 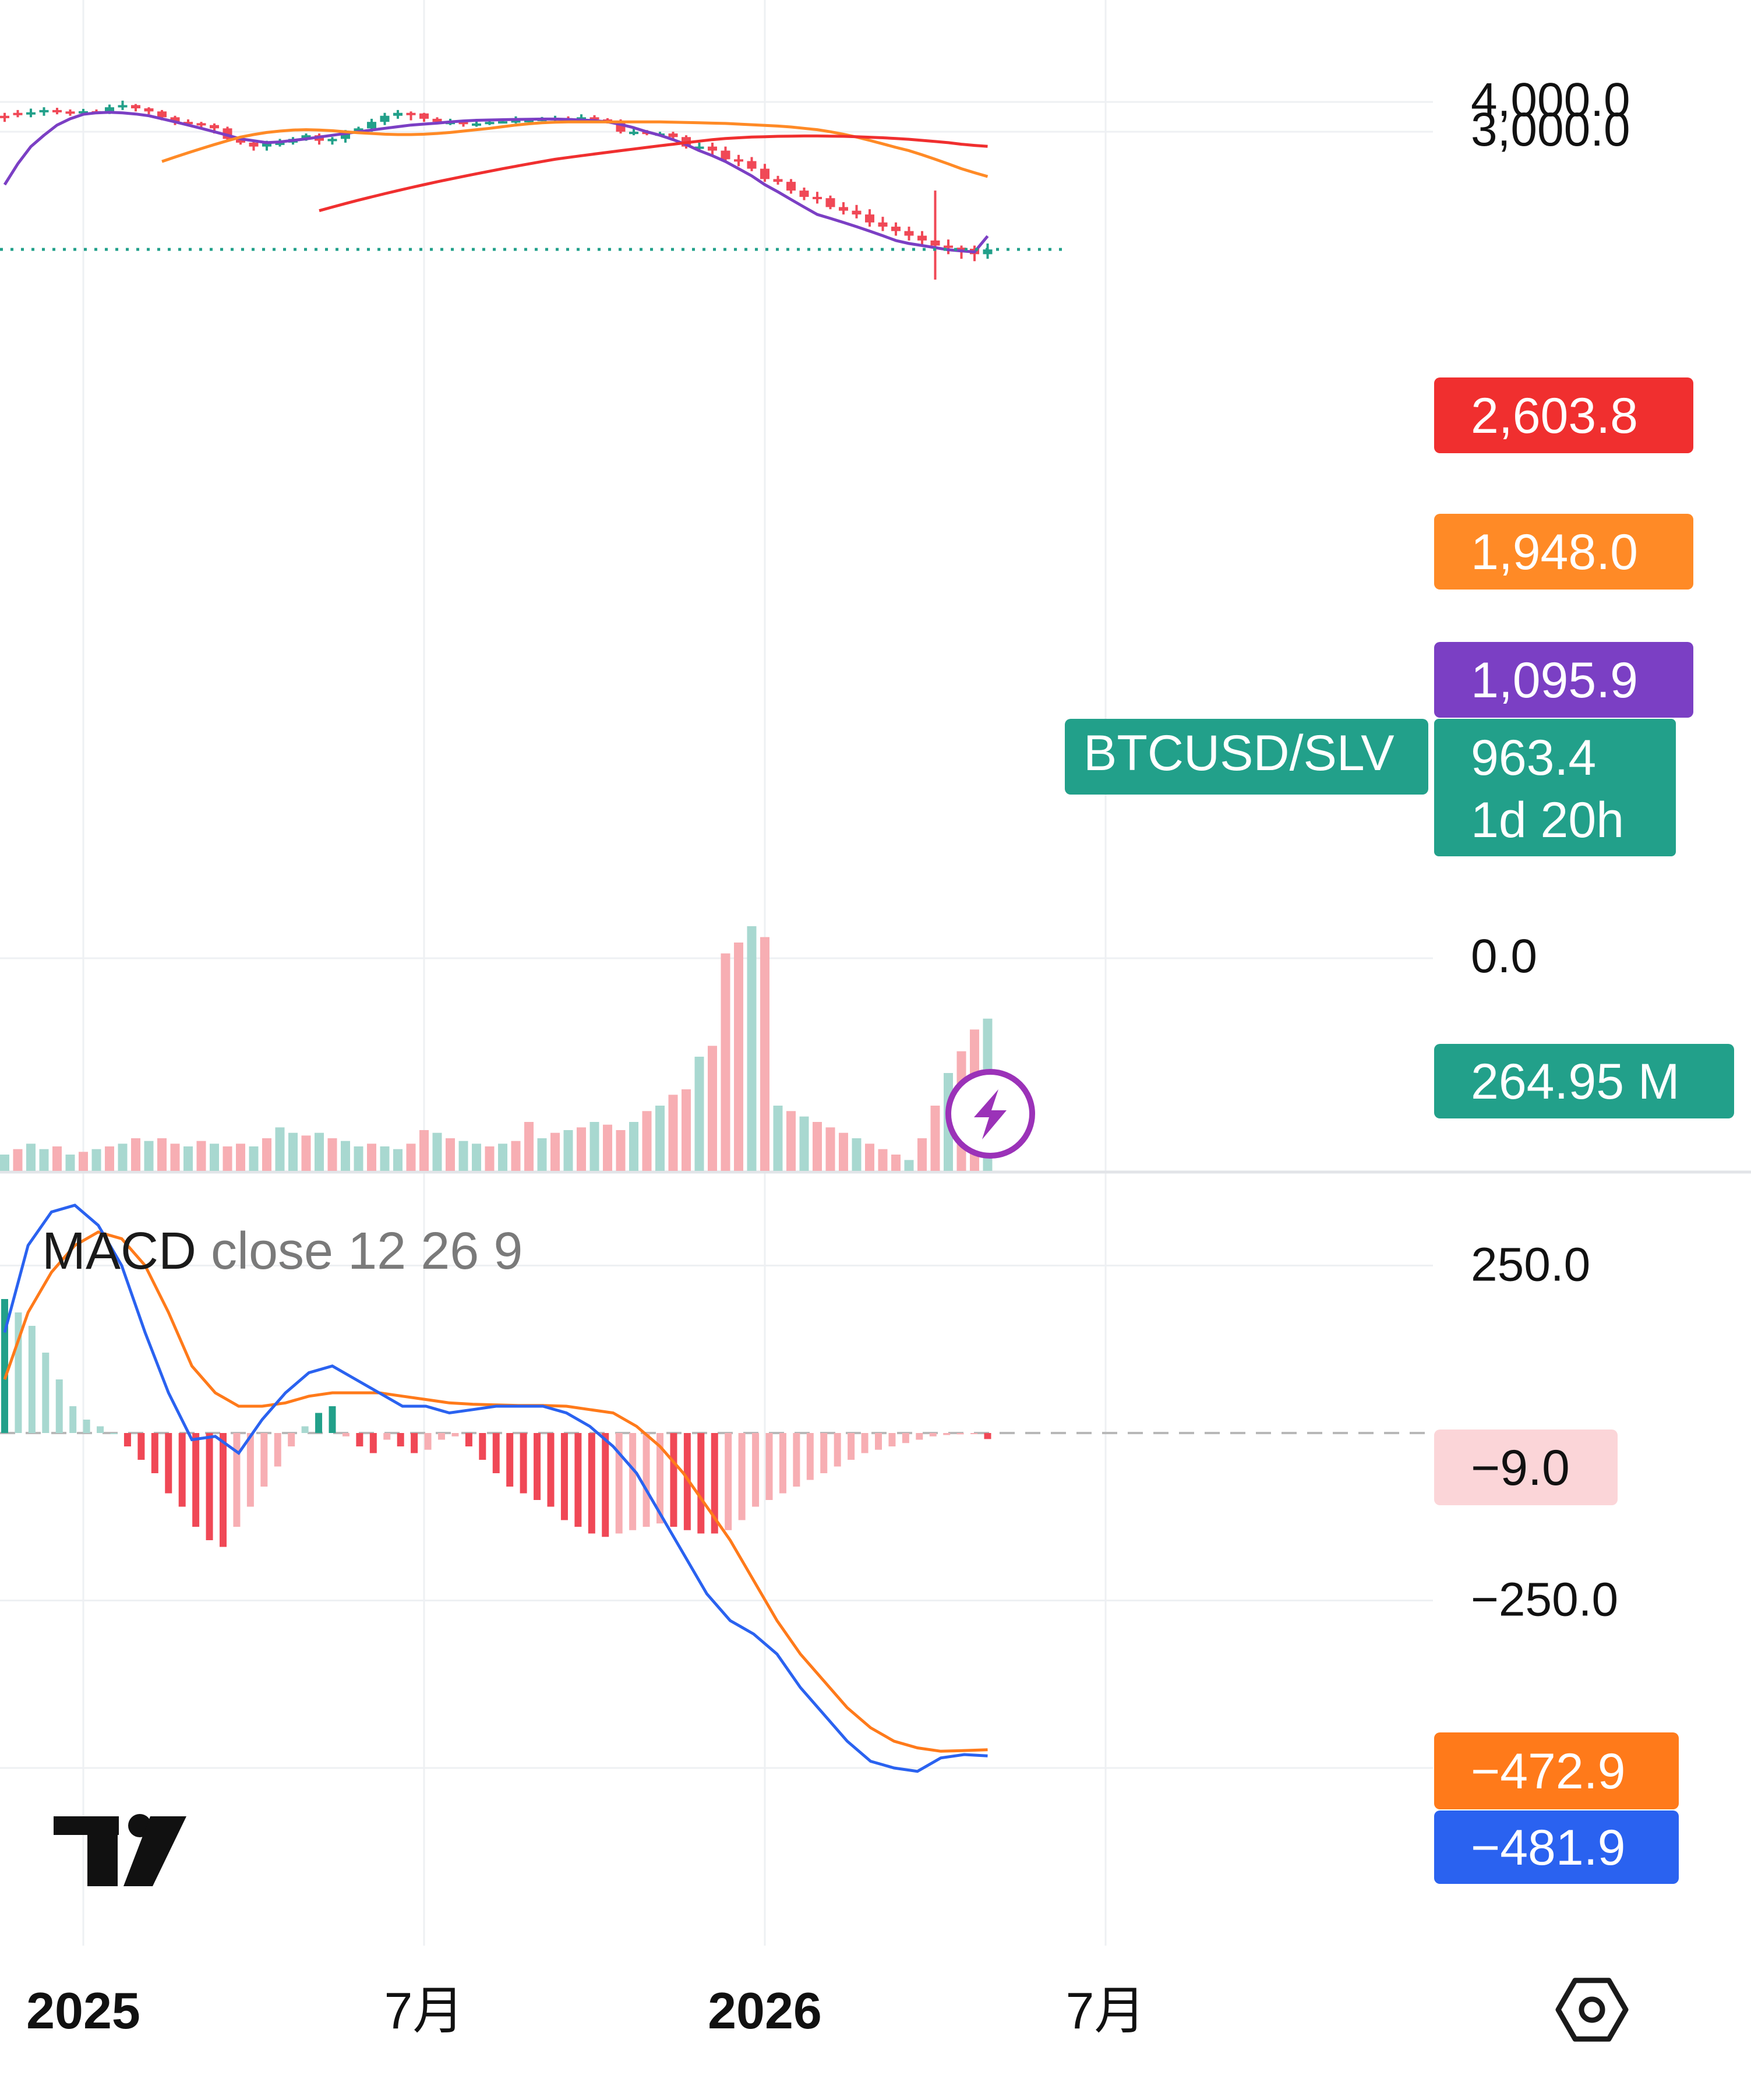 I want to click on logo-bar-stem, so click(x=102, y=1851).